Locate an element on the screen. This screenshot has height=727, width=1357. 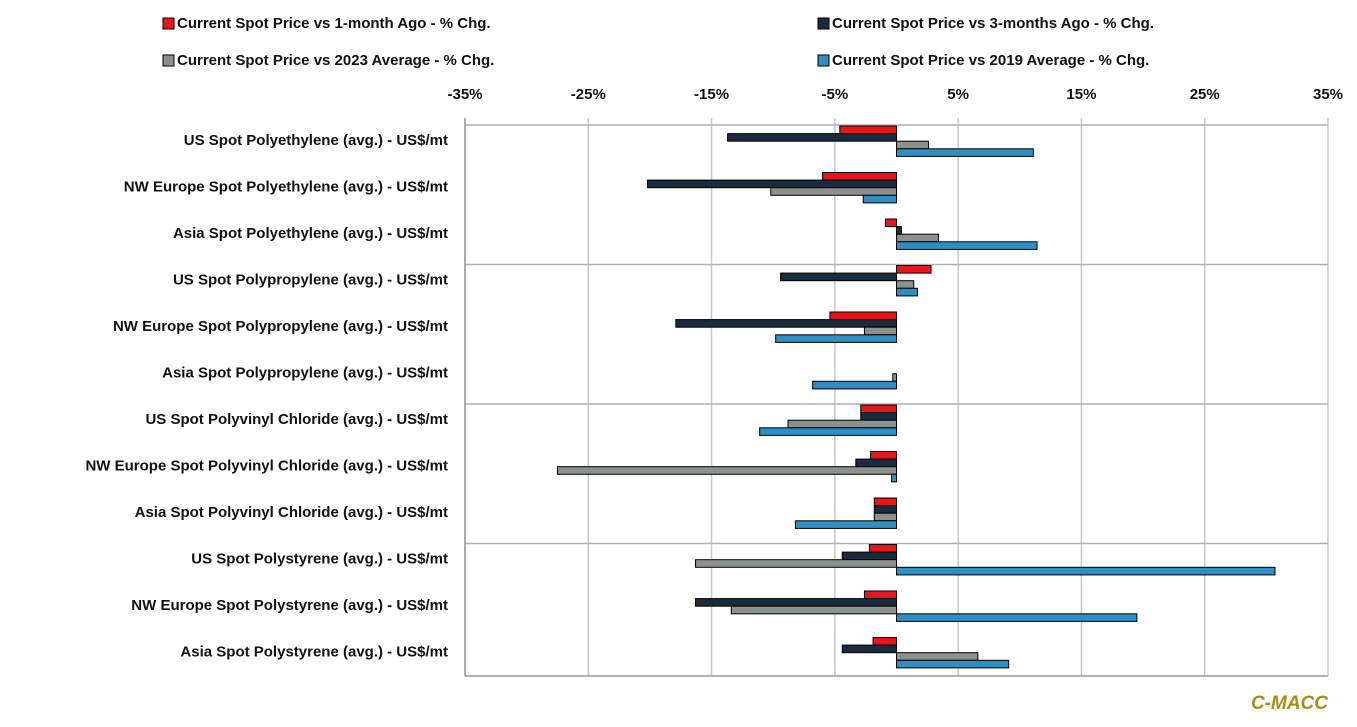
x-tick-label: -5% is located at coordinates (835, 94).